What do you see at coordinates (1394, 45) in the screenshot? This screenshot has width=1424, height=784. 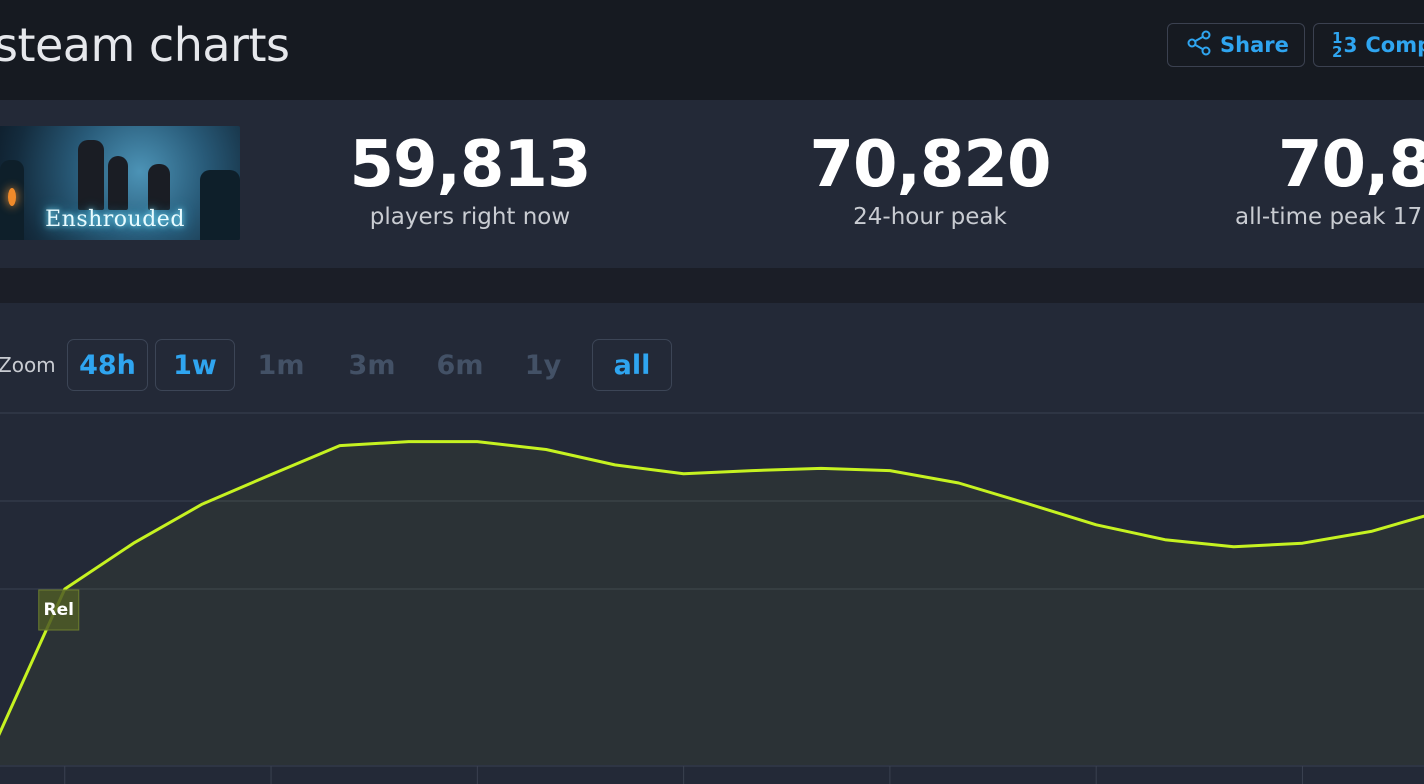 I see `compare-label: Comp` at bounding box center [1394, 45].